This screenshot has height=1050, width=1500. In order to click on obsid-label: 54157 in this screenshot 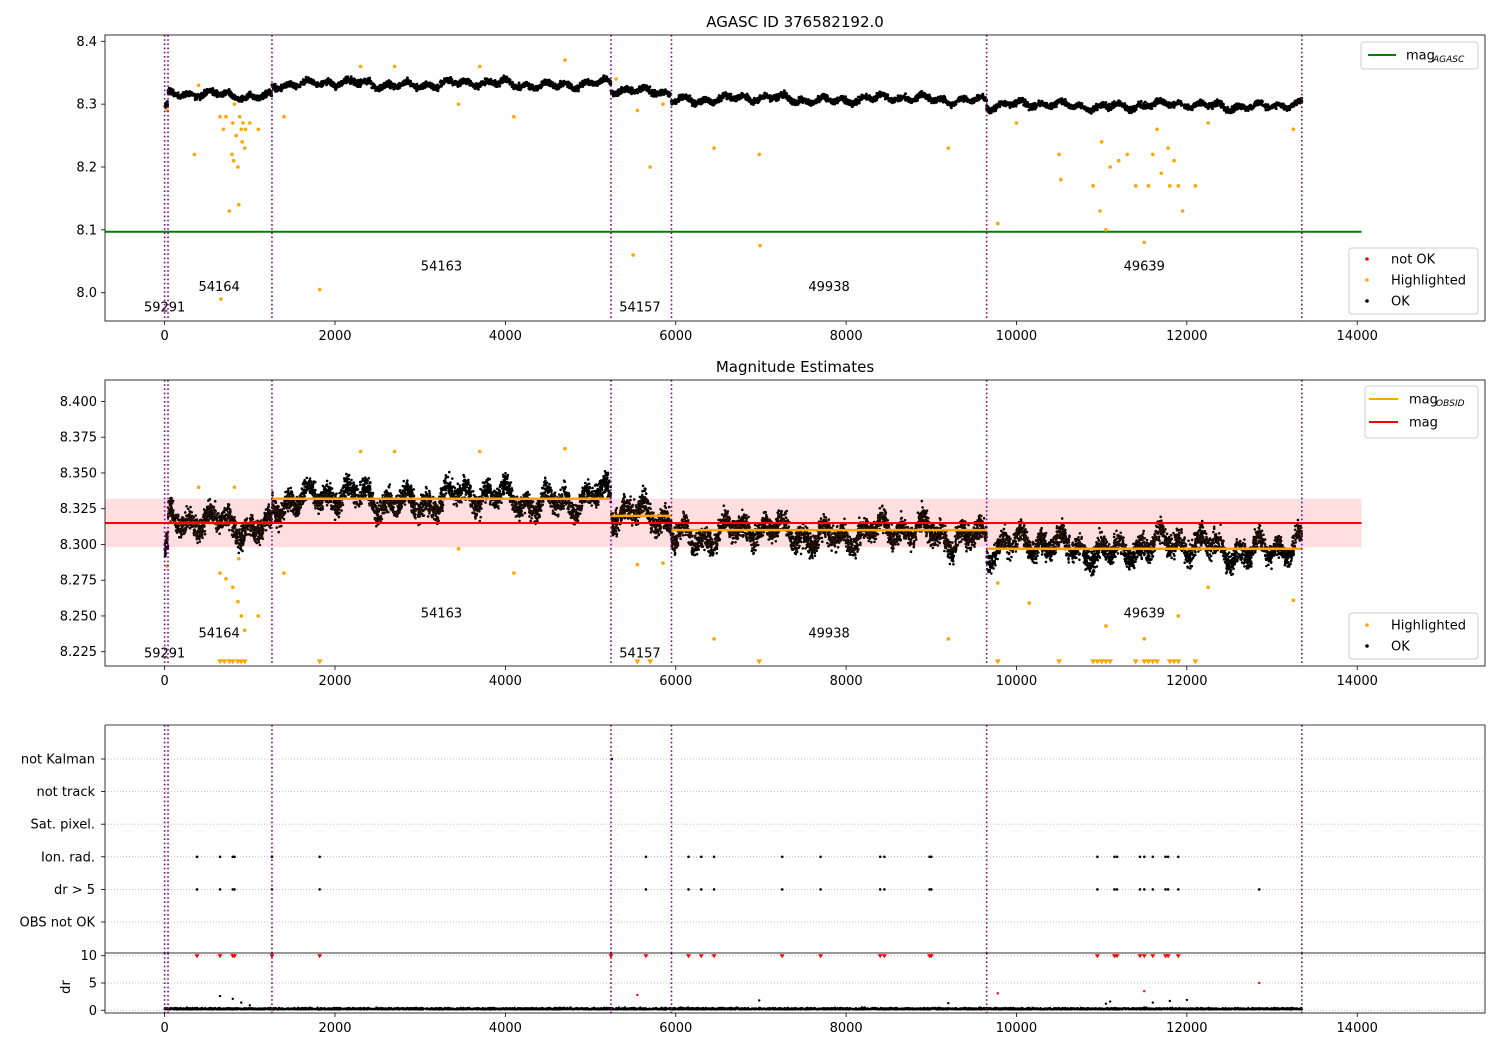, I will do `click(639, 653)`.